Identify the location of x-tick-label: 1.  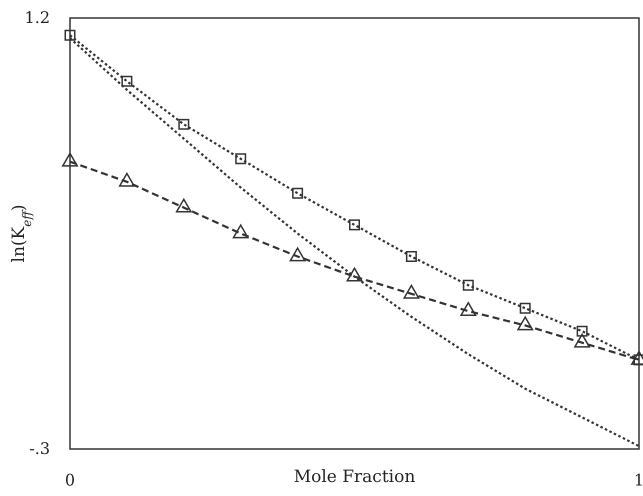
(638, 480).